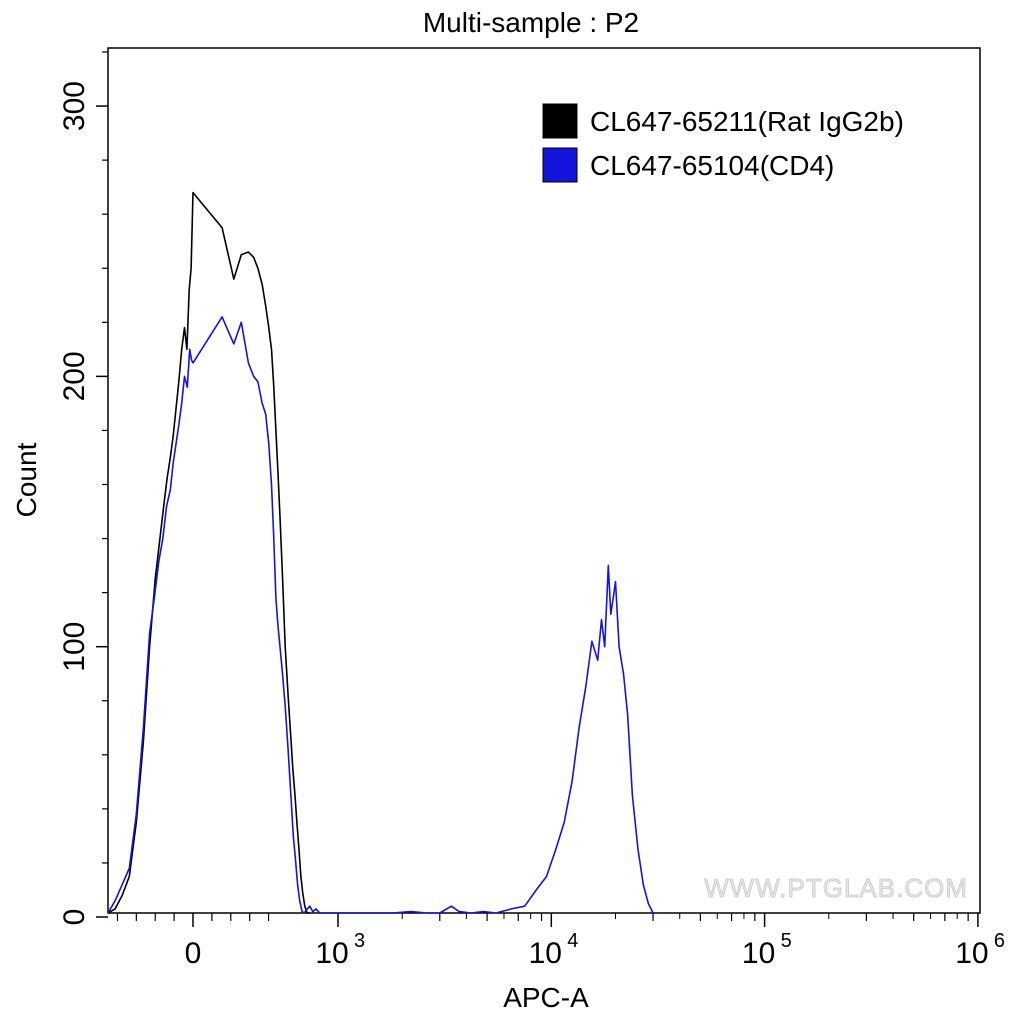 This screenshot has height=1016, width=1024. Describe the element at coordinates (546, 997) in the screenshot. I see `x-axis-label: APC-A` at that location.